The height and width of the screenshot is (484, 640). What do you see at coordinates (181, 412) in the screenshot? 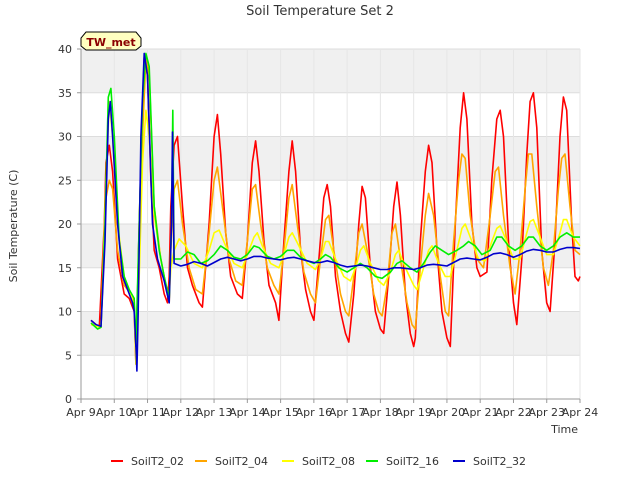
I see `x-tick-label: Apr 12` at bounding box center [181, 412].